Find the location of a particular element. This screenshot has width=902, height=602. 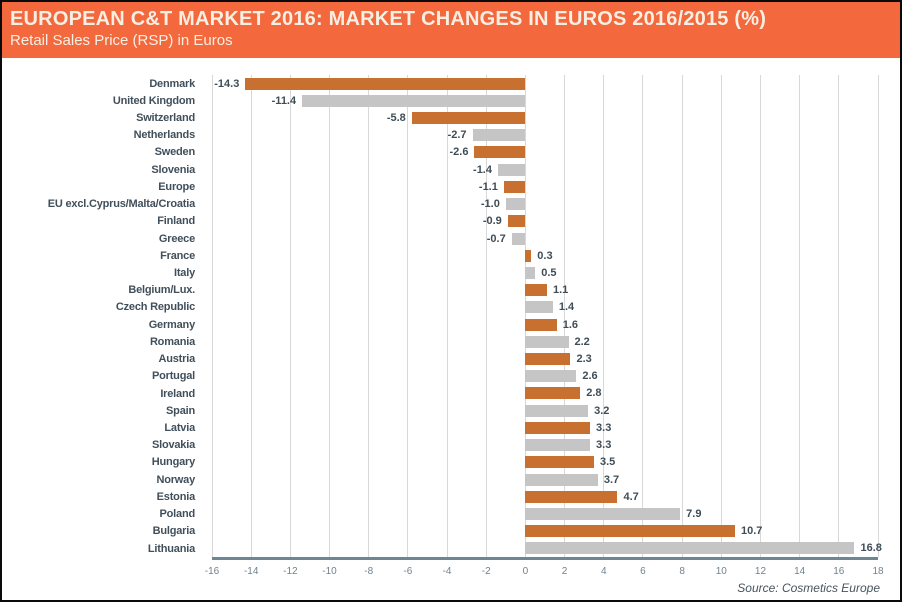

source-caption: Source: Cosmetics Europe is located at coordinates (808, 588).